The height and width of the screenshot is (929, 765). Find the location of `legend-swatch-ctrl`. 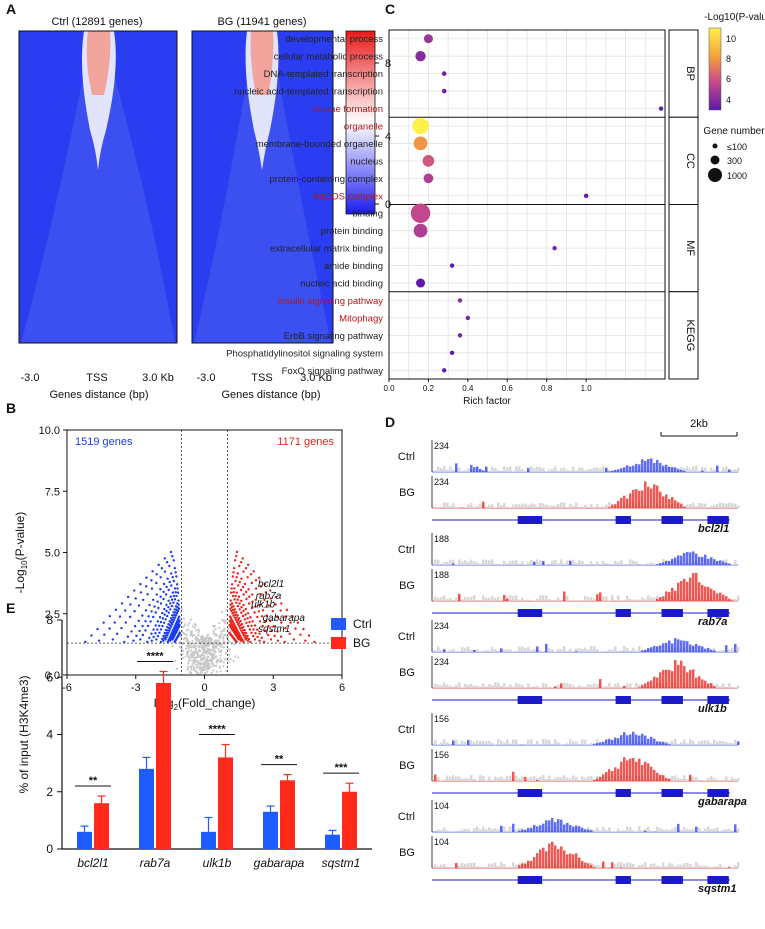

legend-swatch-ctrl is located at coordinates (338, 624).